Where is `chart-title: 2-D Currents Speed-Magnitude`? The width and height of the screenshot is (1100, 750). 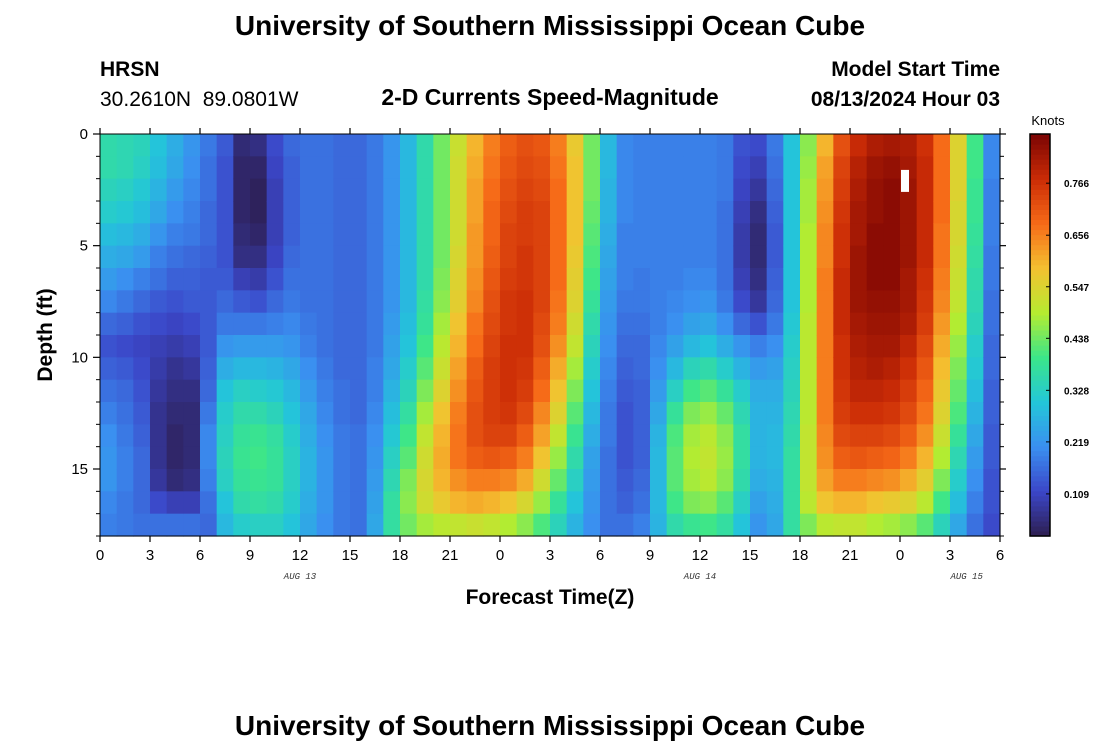 chart-title: 2-D Currents Speed-Magnitude is located at coordinates (549, 97).